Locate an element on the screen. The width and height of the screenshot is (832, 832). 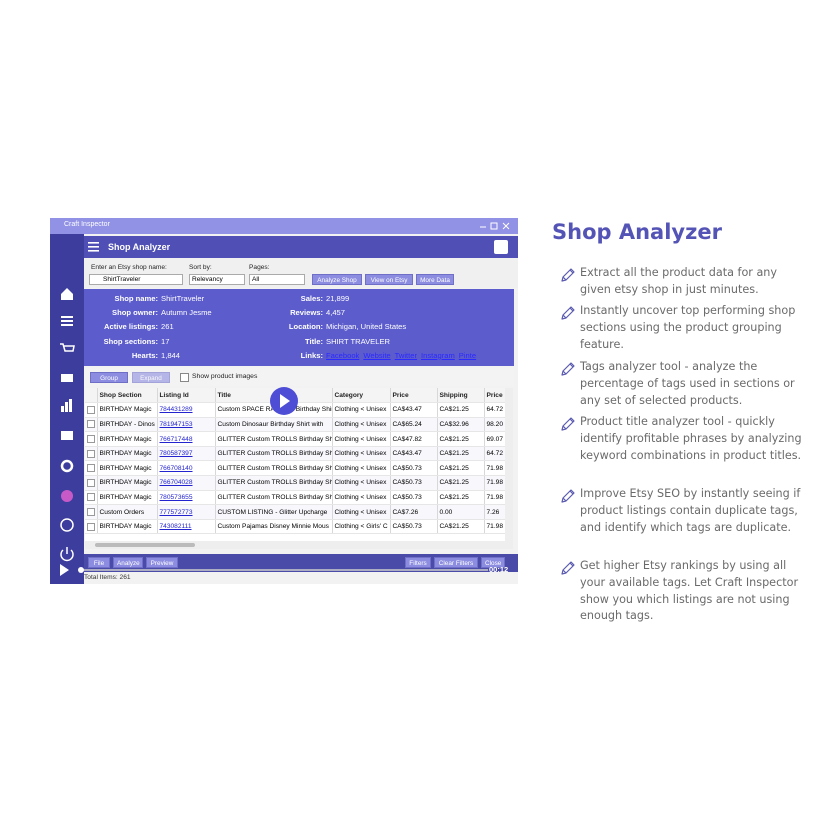
button: Analyze Shop is located at coordinates (337, 279).